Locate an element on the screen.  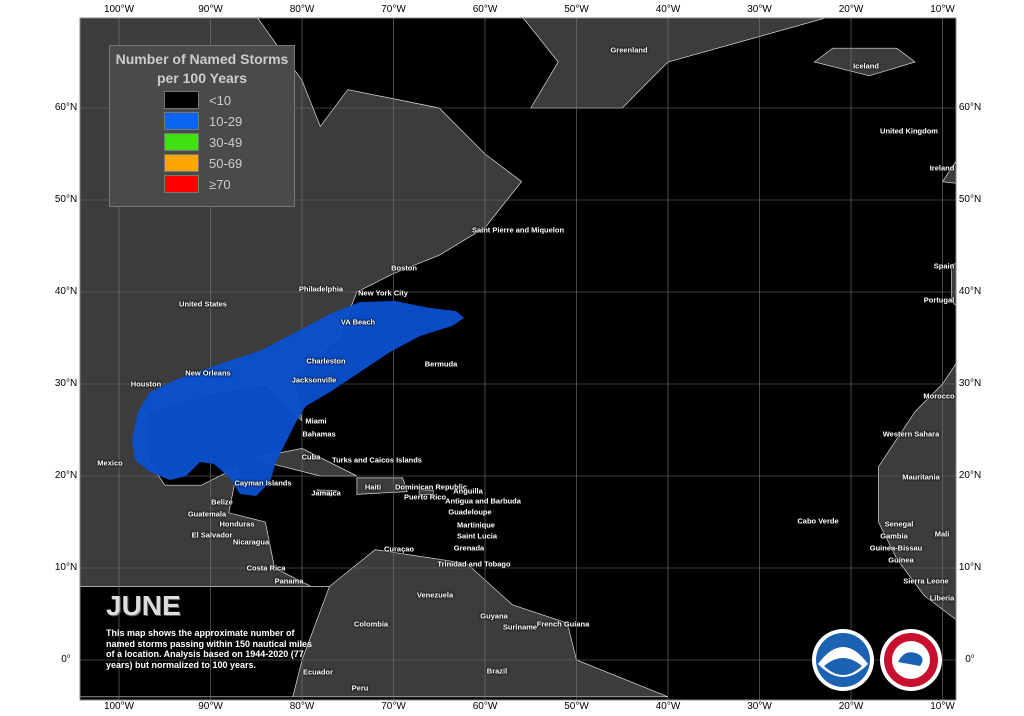
place-label: Guinea is located at coordinates (901, 560).